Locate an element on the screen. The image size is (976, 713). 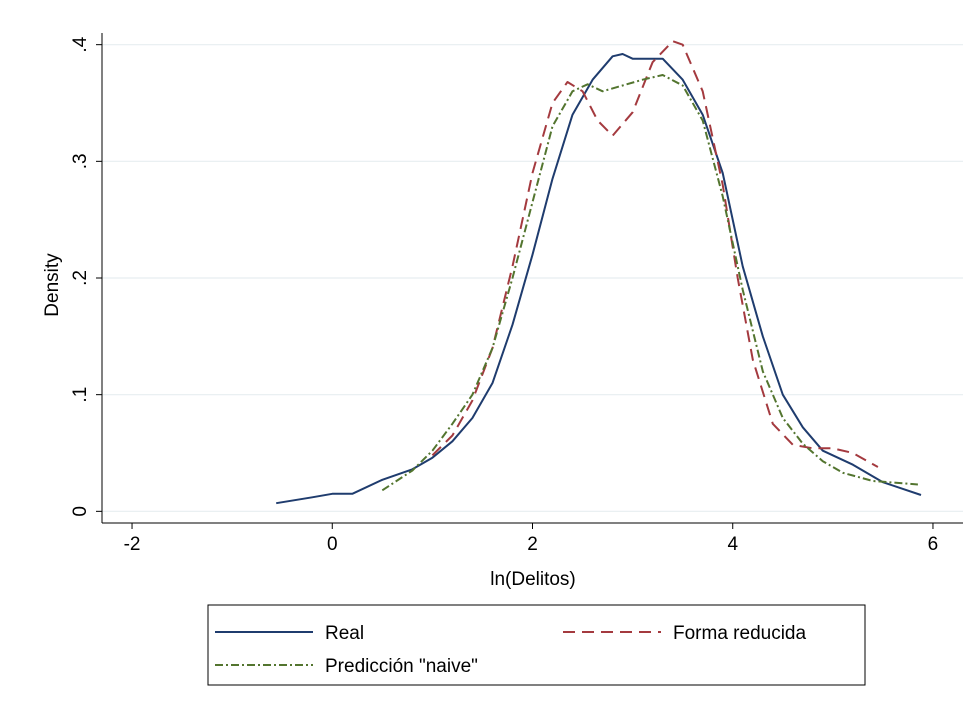
y-tick-label: .2 is located at coordinates (80, 278).